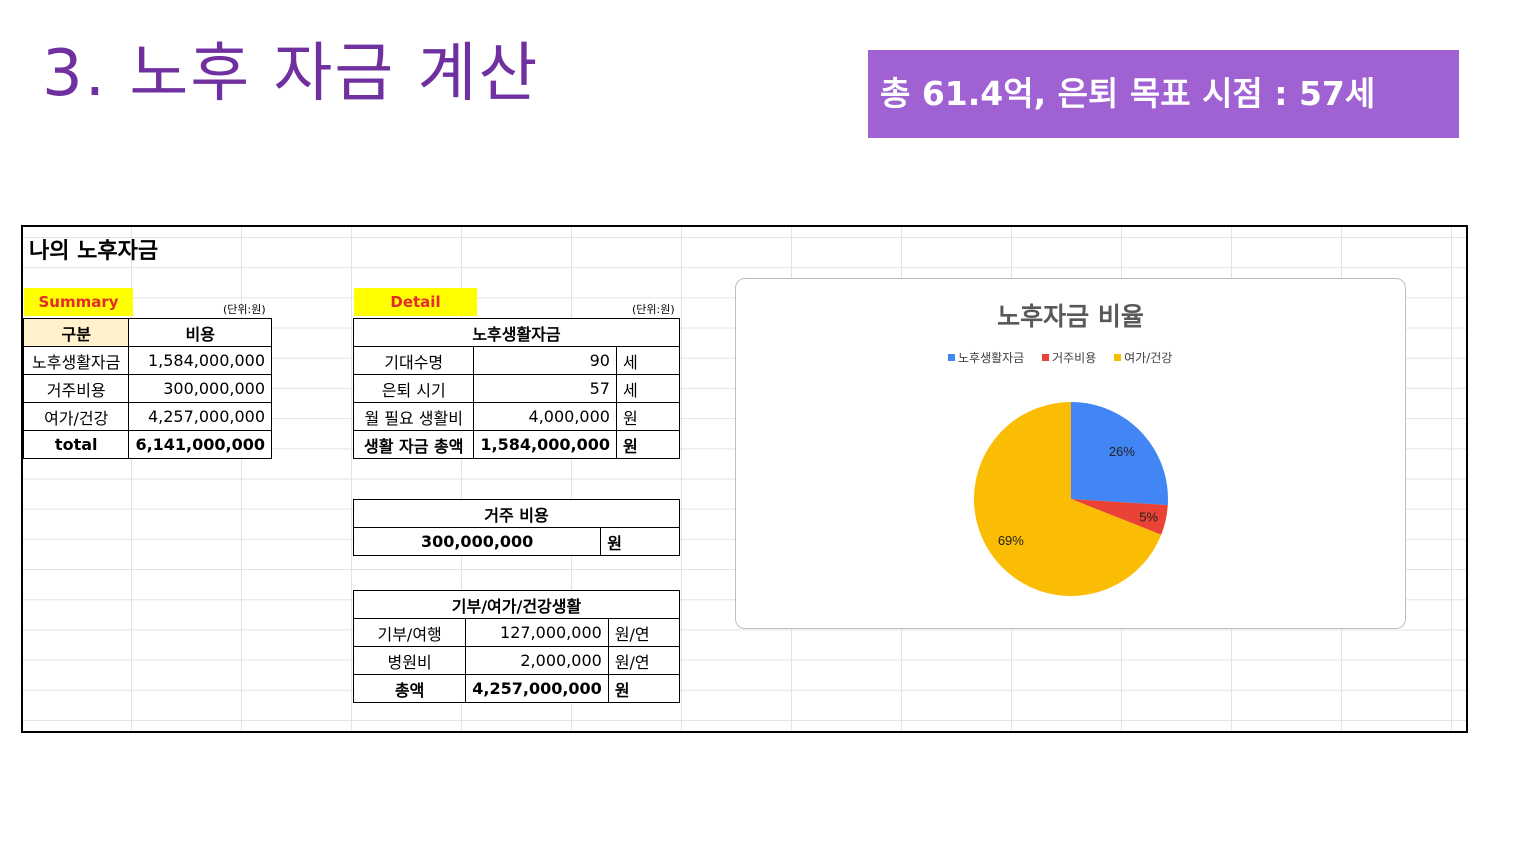 This screenshot has width=1520, height=855. I want to click on summary-row-label: 여가/건강, so click(76, 416).